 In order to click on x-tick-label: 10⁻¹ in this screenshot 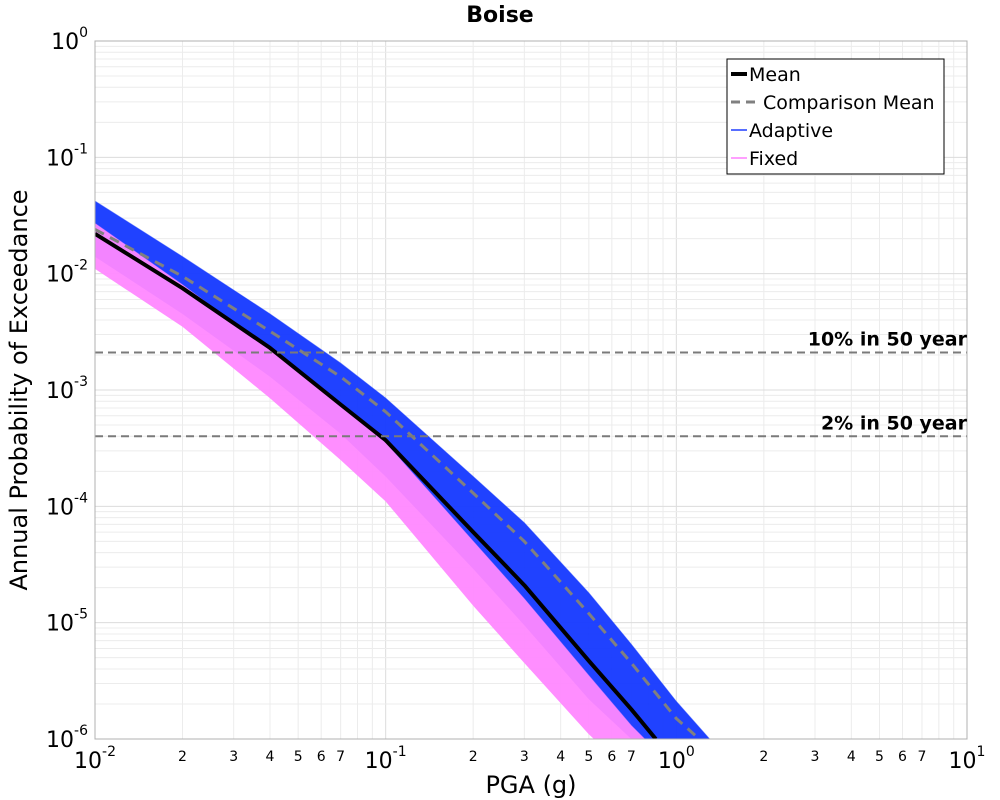, I will do `click(386, 759)`.